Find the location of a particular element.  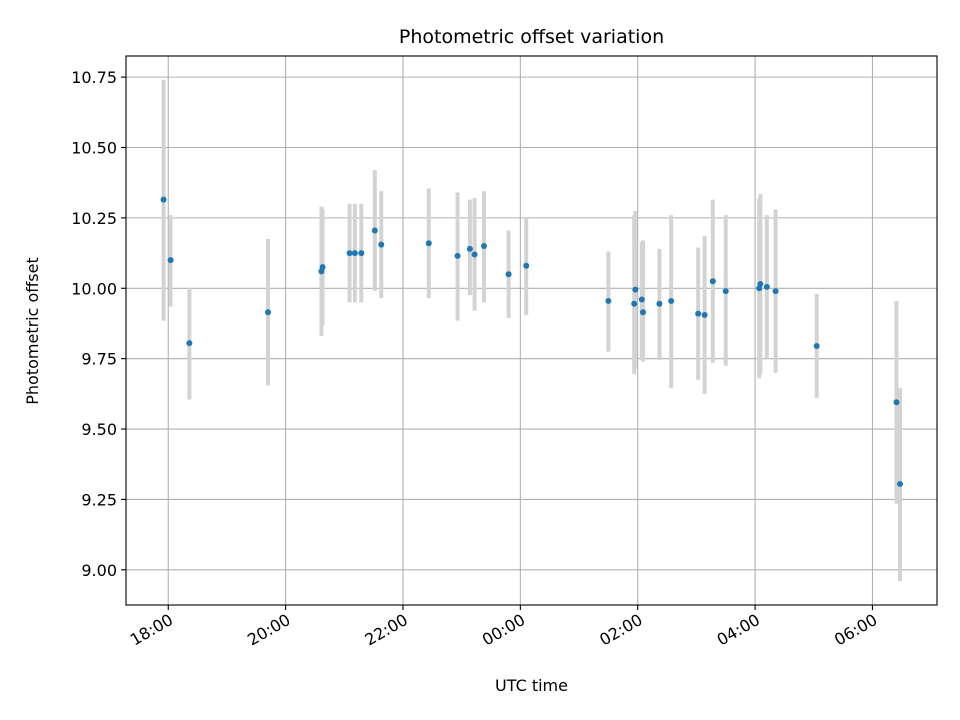

chart-title: Photometric offset variation is located at coordinates (531, 37).